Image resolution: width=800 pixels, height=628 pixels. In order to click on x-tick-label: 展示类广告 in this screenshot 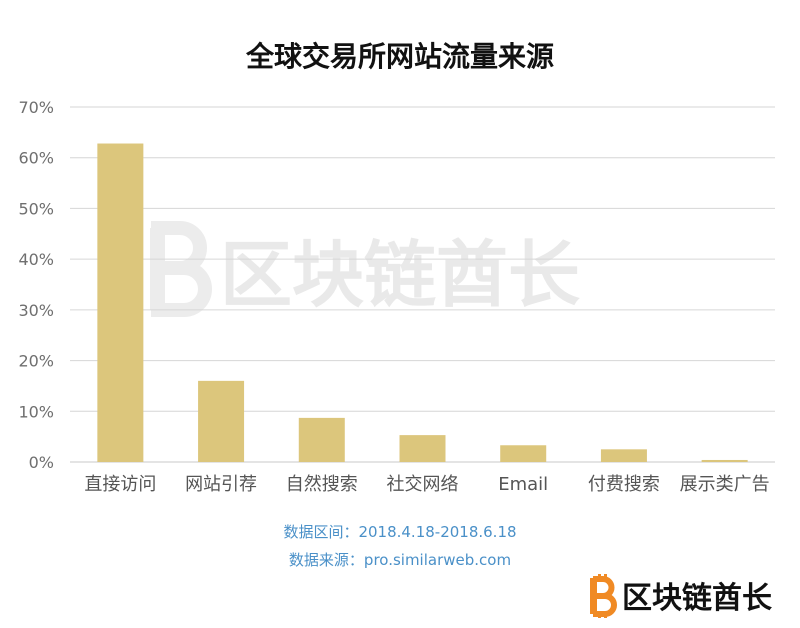, I will do `click(725, 484)`.